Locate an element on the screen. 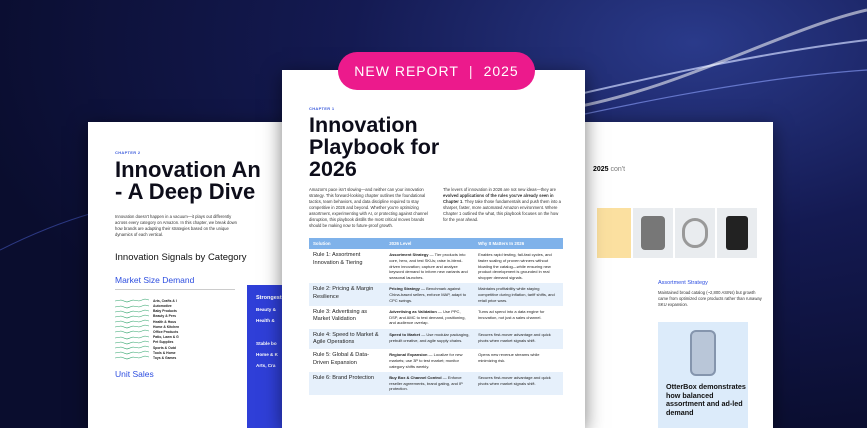  title: Innovation Playbook for 2026 is located at coordinates (374, 147).